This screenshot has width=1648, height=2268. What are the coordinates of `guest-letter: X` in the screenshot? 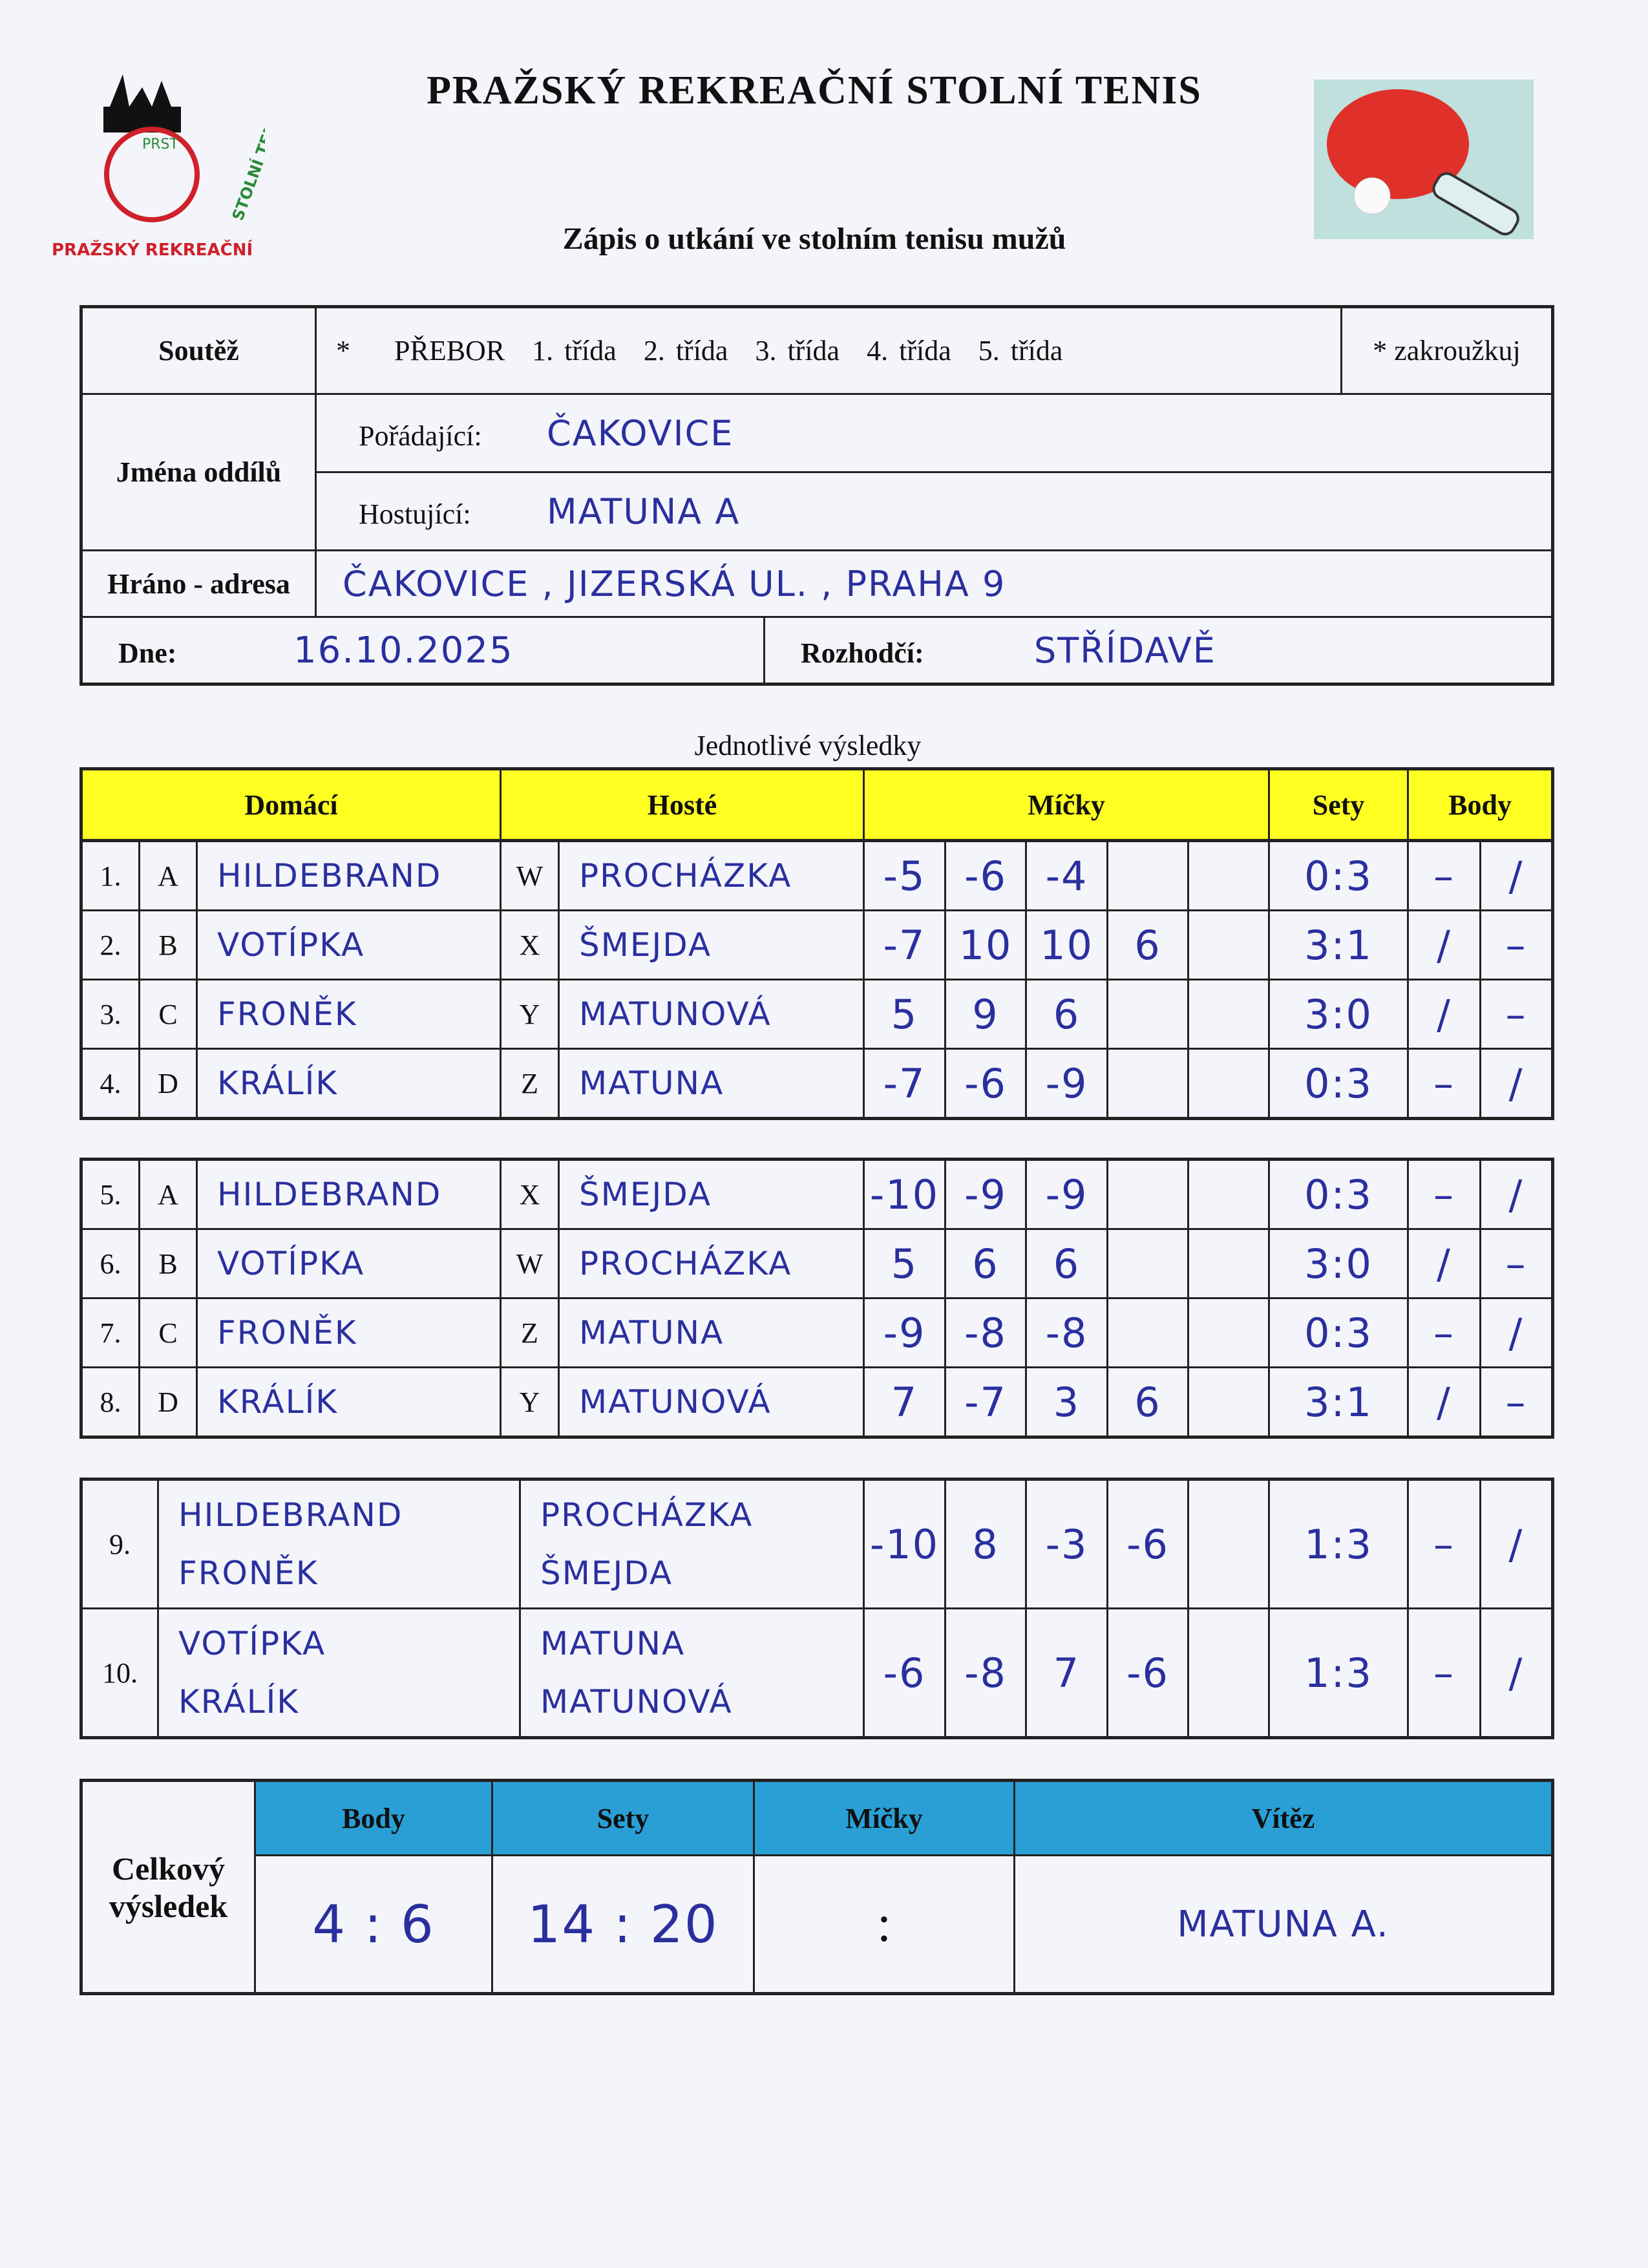 It's located at (530, 1194).